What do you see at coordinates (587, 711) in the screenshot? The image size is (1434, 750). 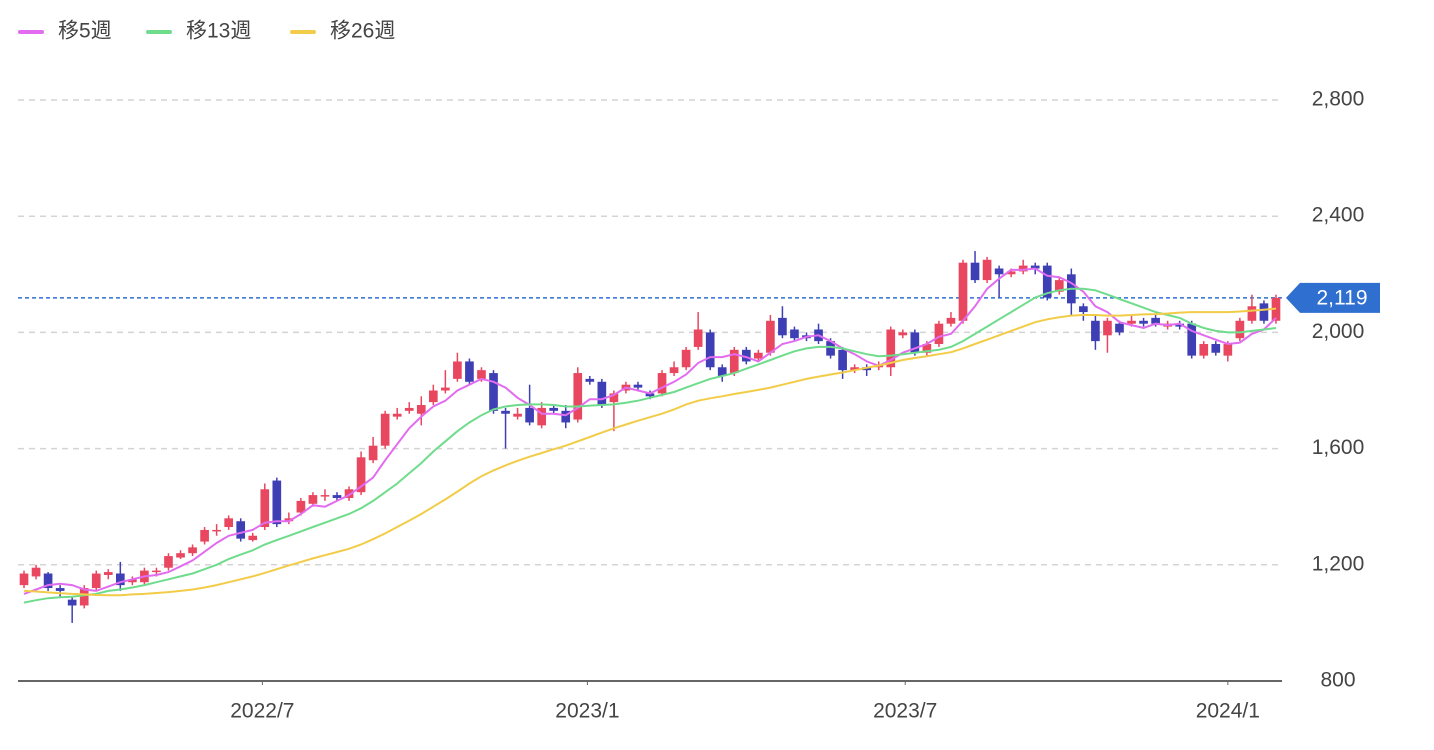 I see `x-tick-label: 2023/1` at bounding box center [587, 711].